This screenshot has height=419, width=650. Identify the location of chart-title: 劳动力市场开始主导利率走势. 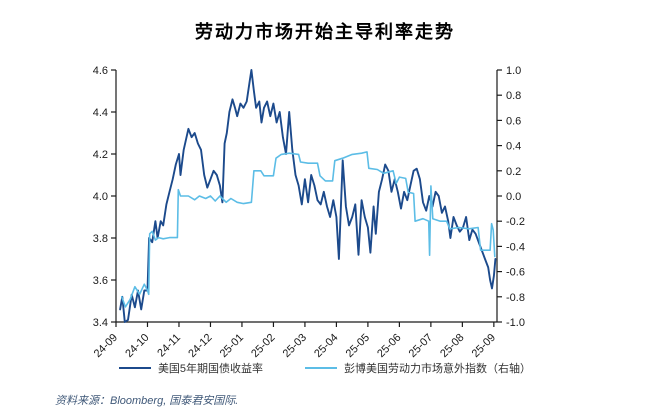
(325, 32).